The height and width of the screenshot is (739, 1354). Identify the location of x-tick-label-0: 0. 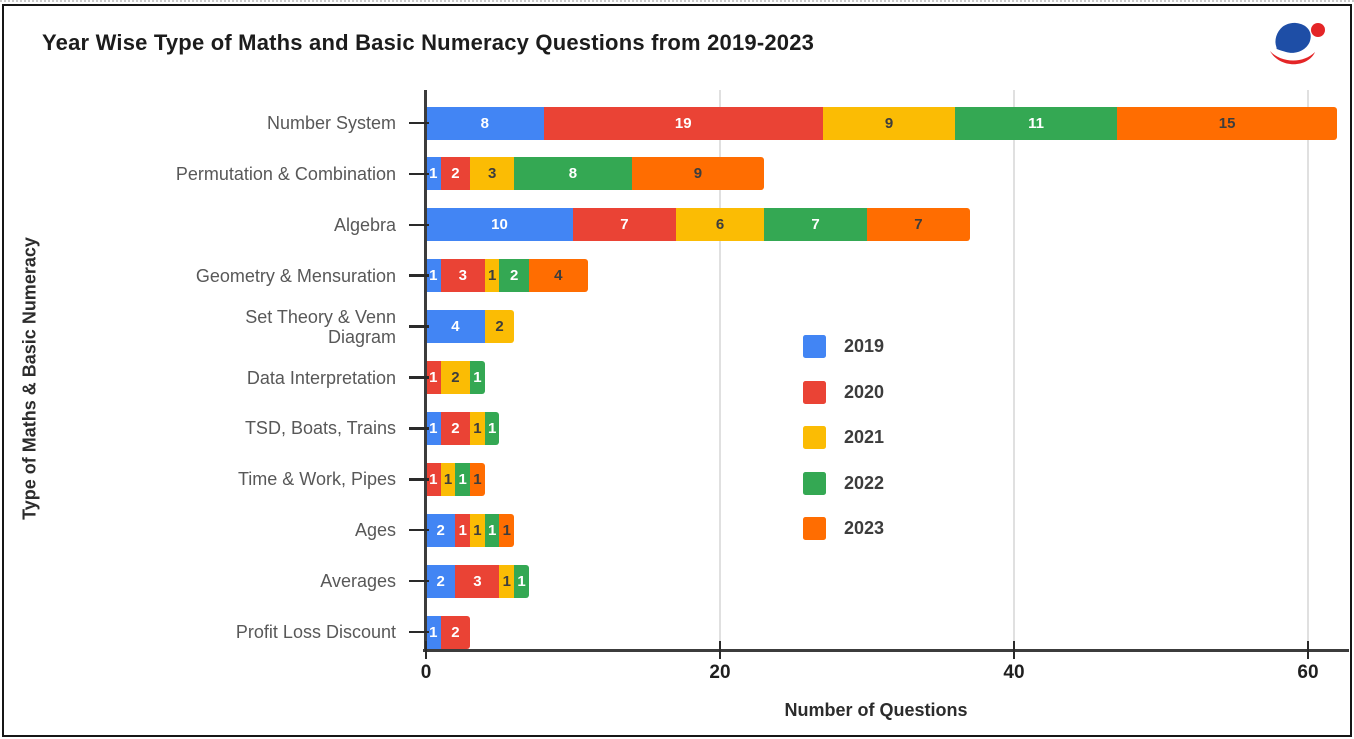
(426, 672).